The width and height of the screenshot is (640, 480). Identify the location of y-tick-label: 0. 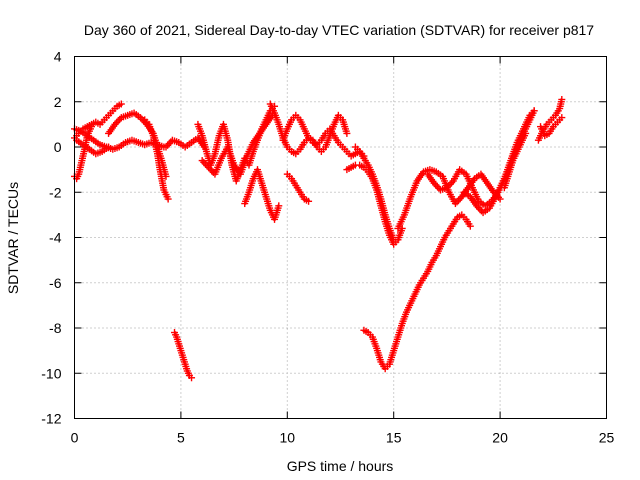
(58, 147).